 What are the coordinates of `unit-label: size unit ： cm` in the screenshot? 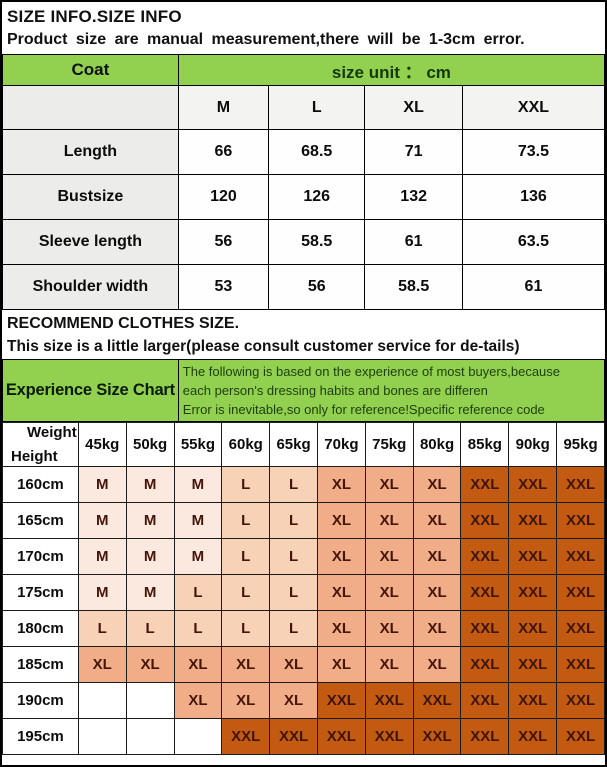 It's located at (391, 70).